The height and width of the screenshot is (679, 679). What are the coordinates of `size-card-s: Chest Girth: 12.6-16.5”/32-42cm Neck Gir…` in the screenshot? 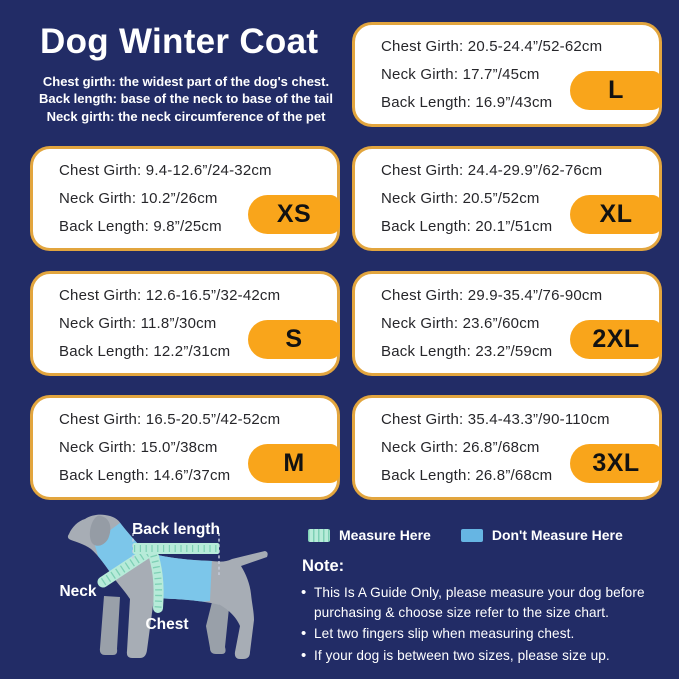 It's located at (185, 323).